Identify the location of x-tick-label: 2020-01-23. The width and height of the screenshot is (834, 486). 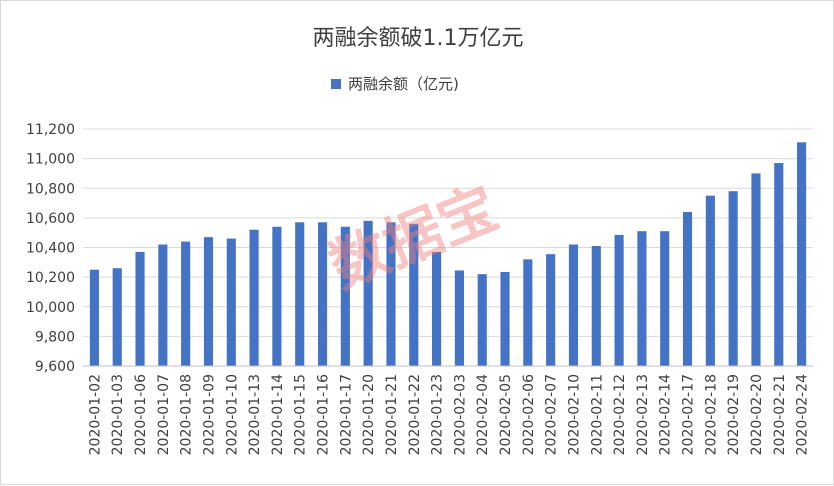
(438, 414).